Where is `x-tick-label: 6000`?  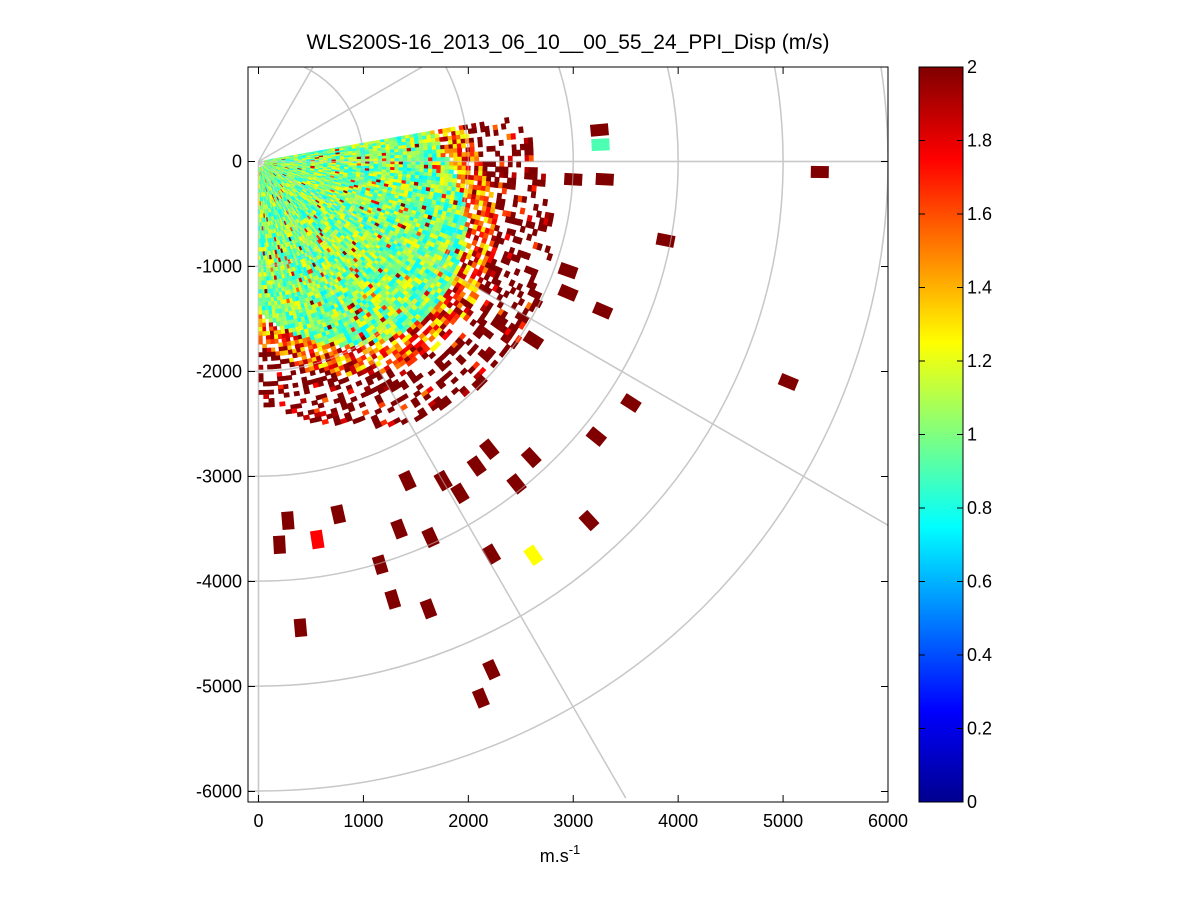 x-tick-label: 6000 is located at coordinates (888, 821).